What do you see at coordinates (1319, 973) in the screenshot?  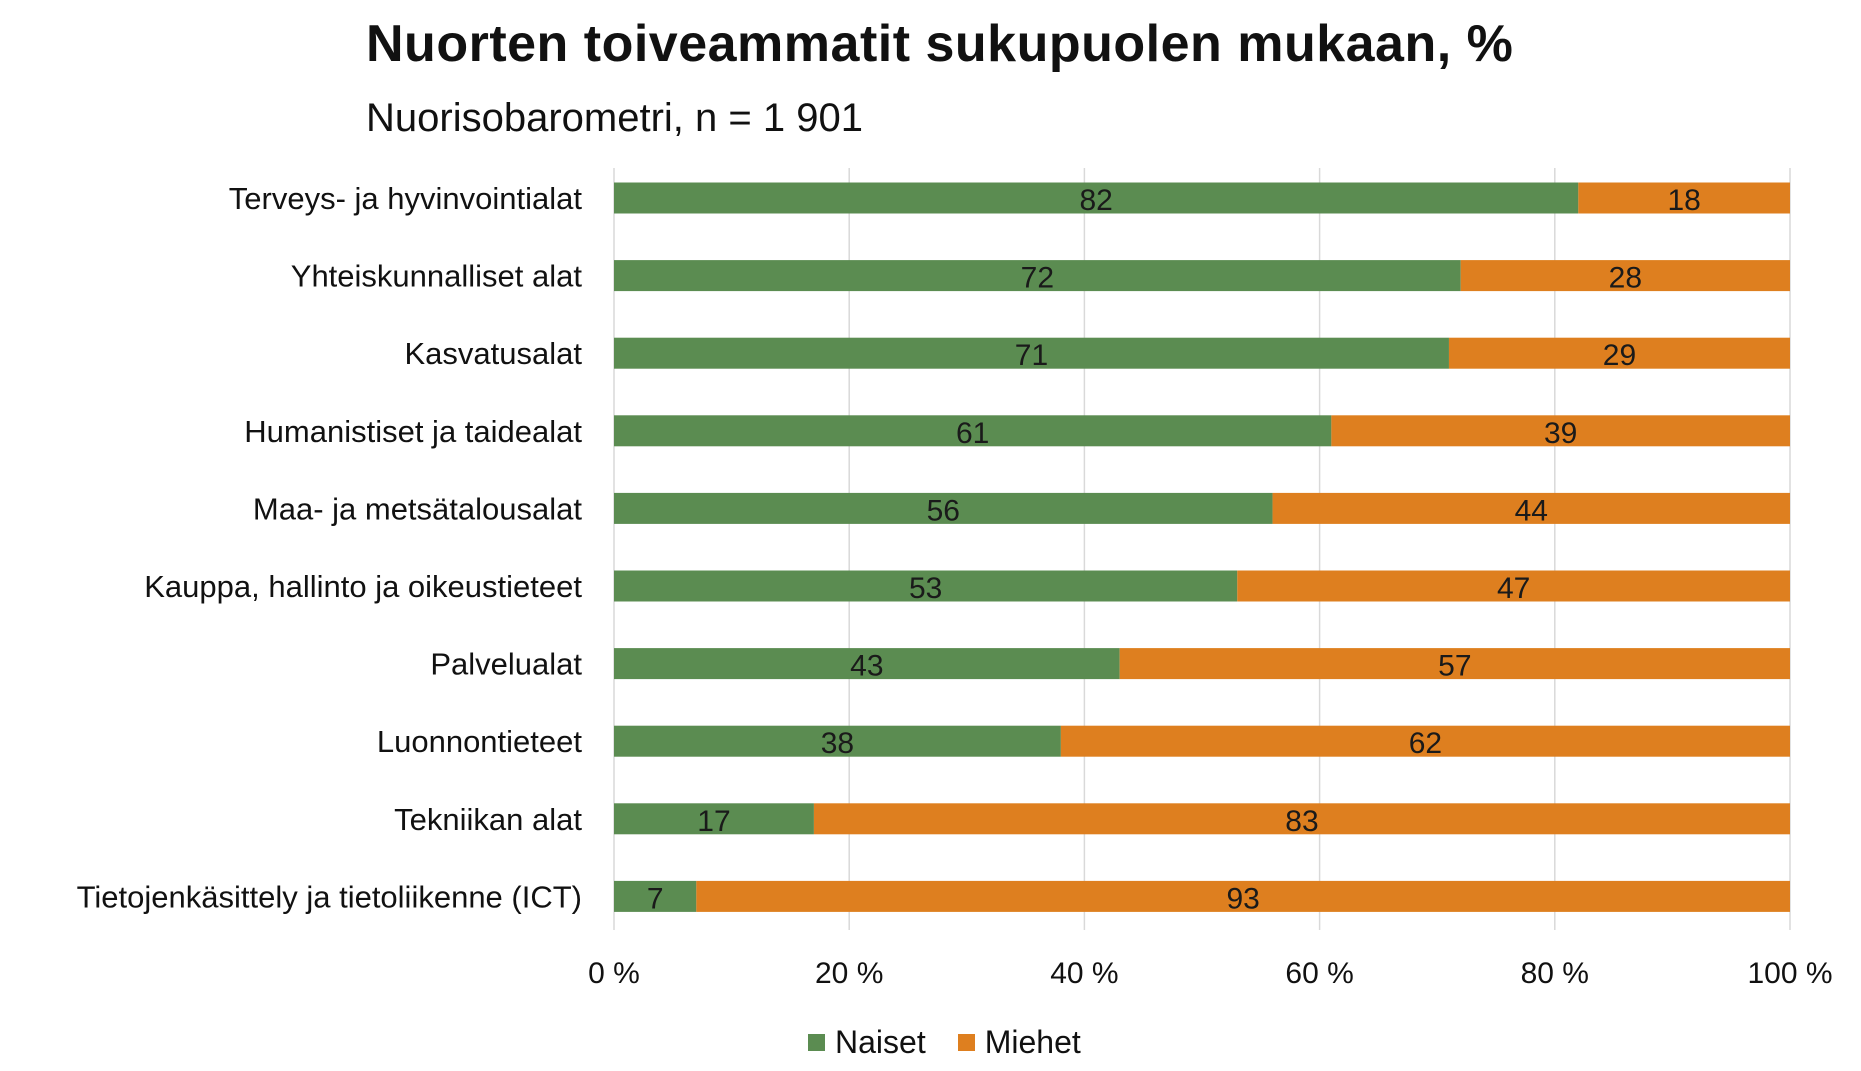 I see `x-tick-label-3: 60 %` at bounding box center [1319, 973].